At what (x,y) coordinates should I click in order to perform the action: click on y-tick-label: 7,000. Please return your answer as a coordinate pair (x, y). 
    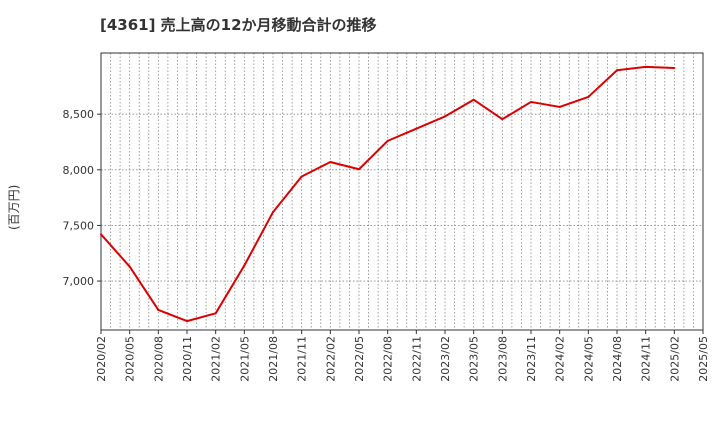
    Looking at the image, I should click on (79, 281).